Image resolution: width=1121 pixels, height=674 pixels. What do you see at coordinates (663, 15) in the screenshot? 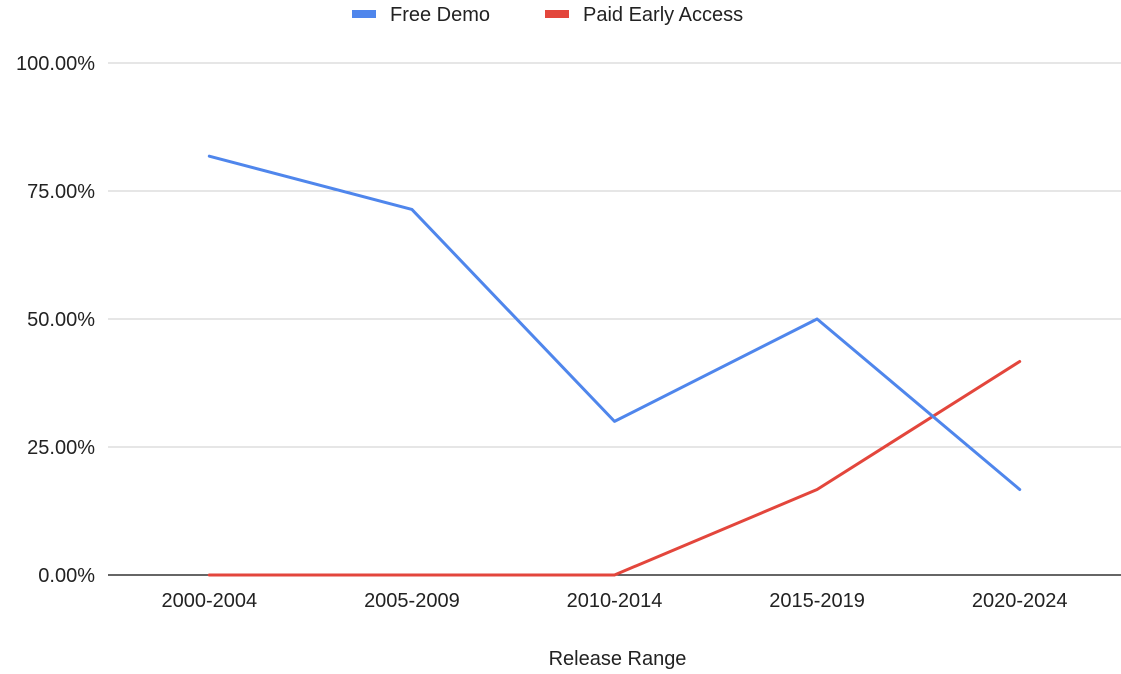
I see `legend-label: Paid Early Access` at bounding box center [663, 15].